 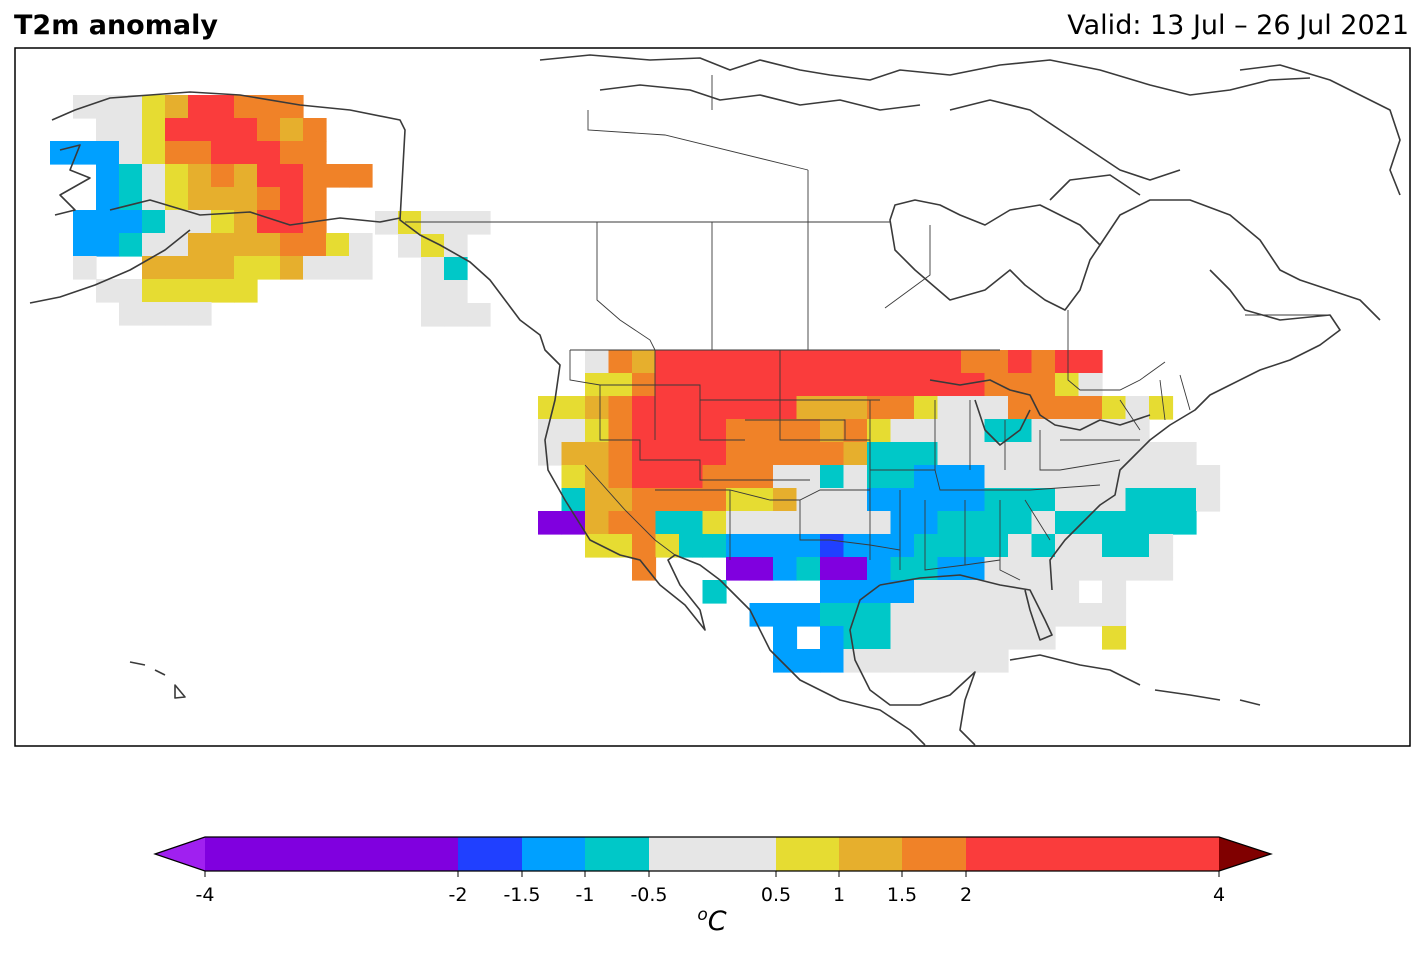 What do you see at coordinates (966, 895) in the screenshot?
I see `colorbar-tick-label: 2` at bounding box center [966, 895].